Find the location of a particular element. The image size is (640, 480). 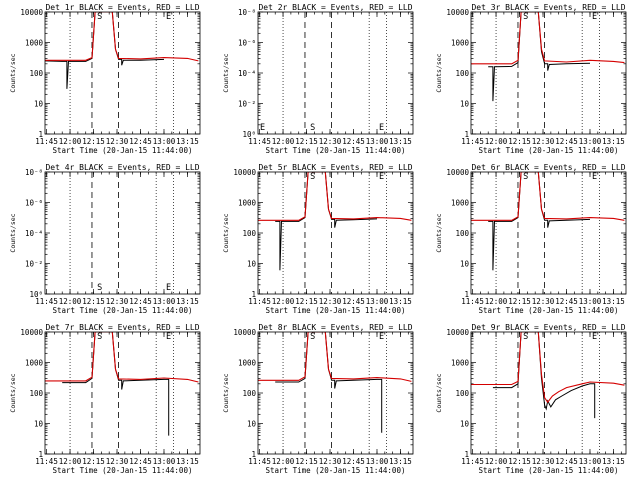

y-tick-label: 10⁻² is located at coordinates (247, 104).